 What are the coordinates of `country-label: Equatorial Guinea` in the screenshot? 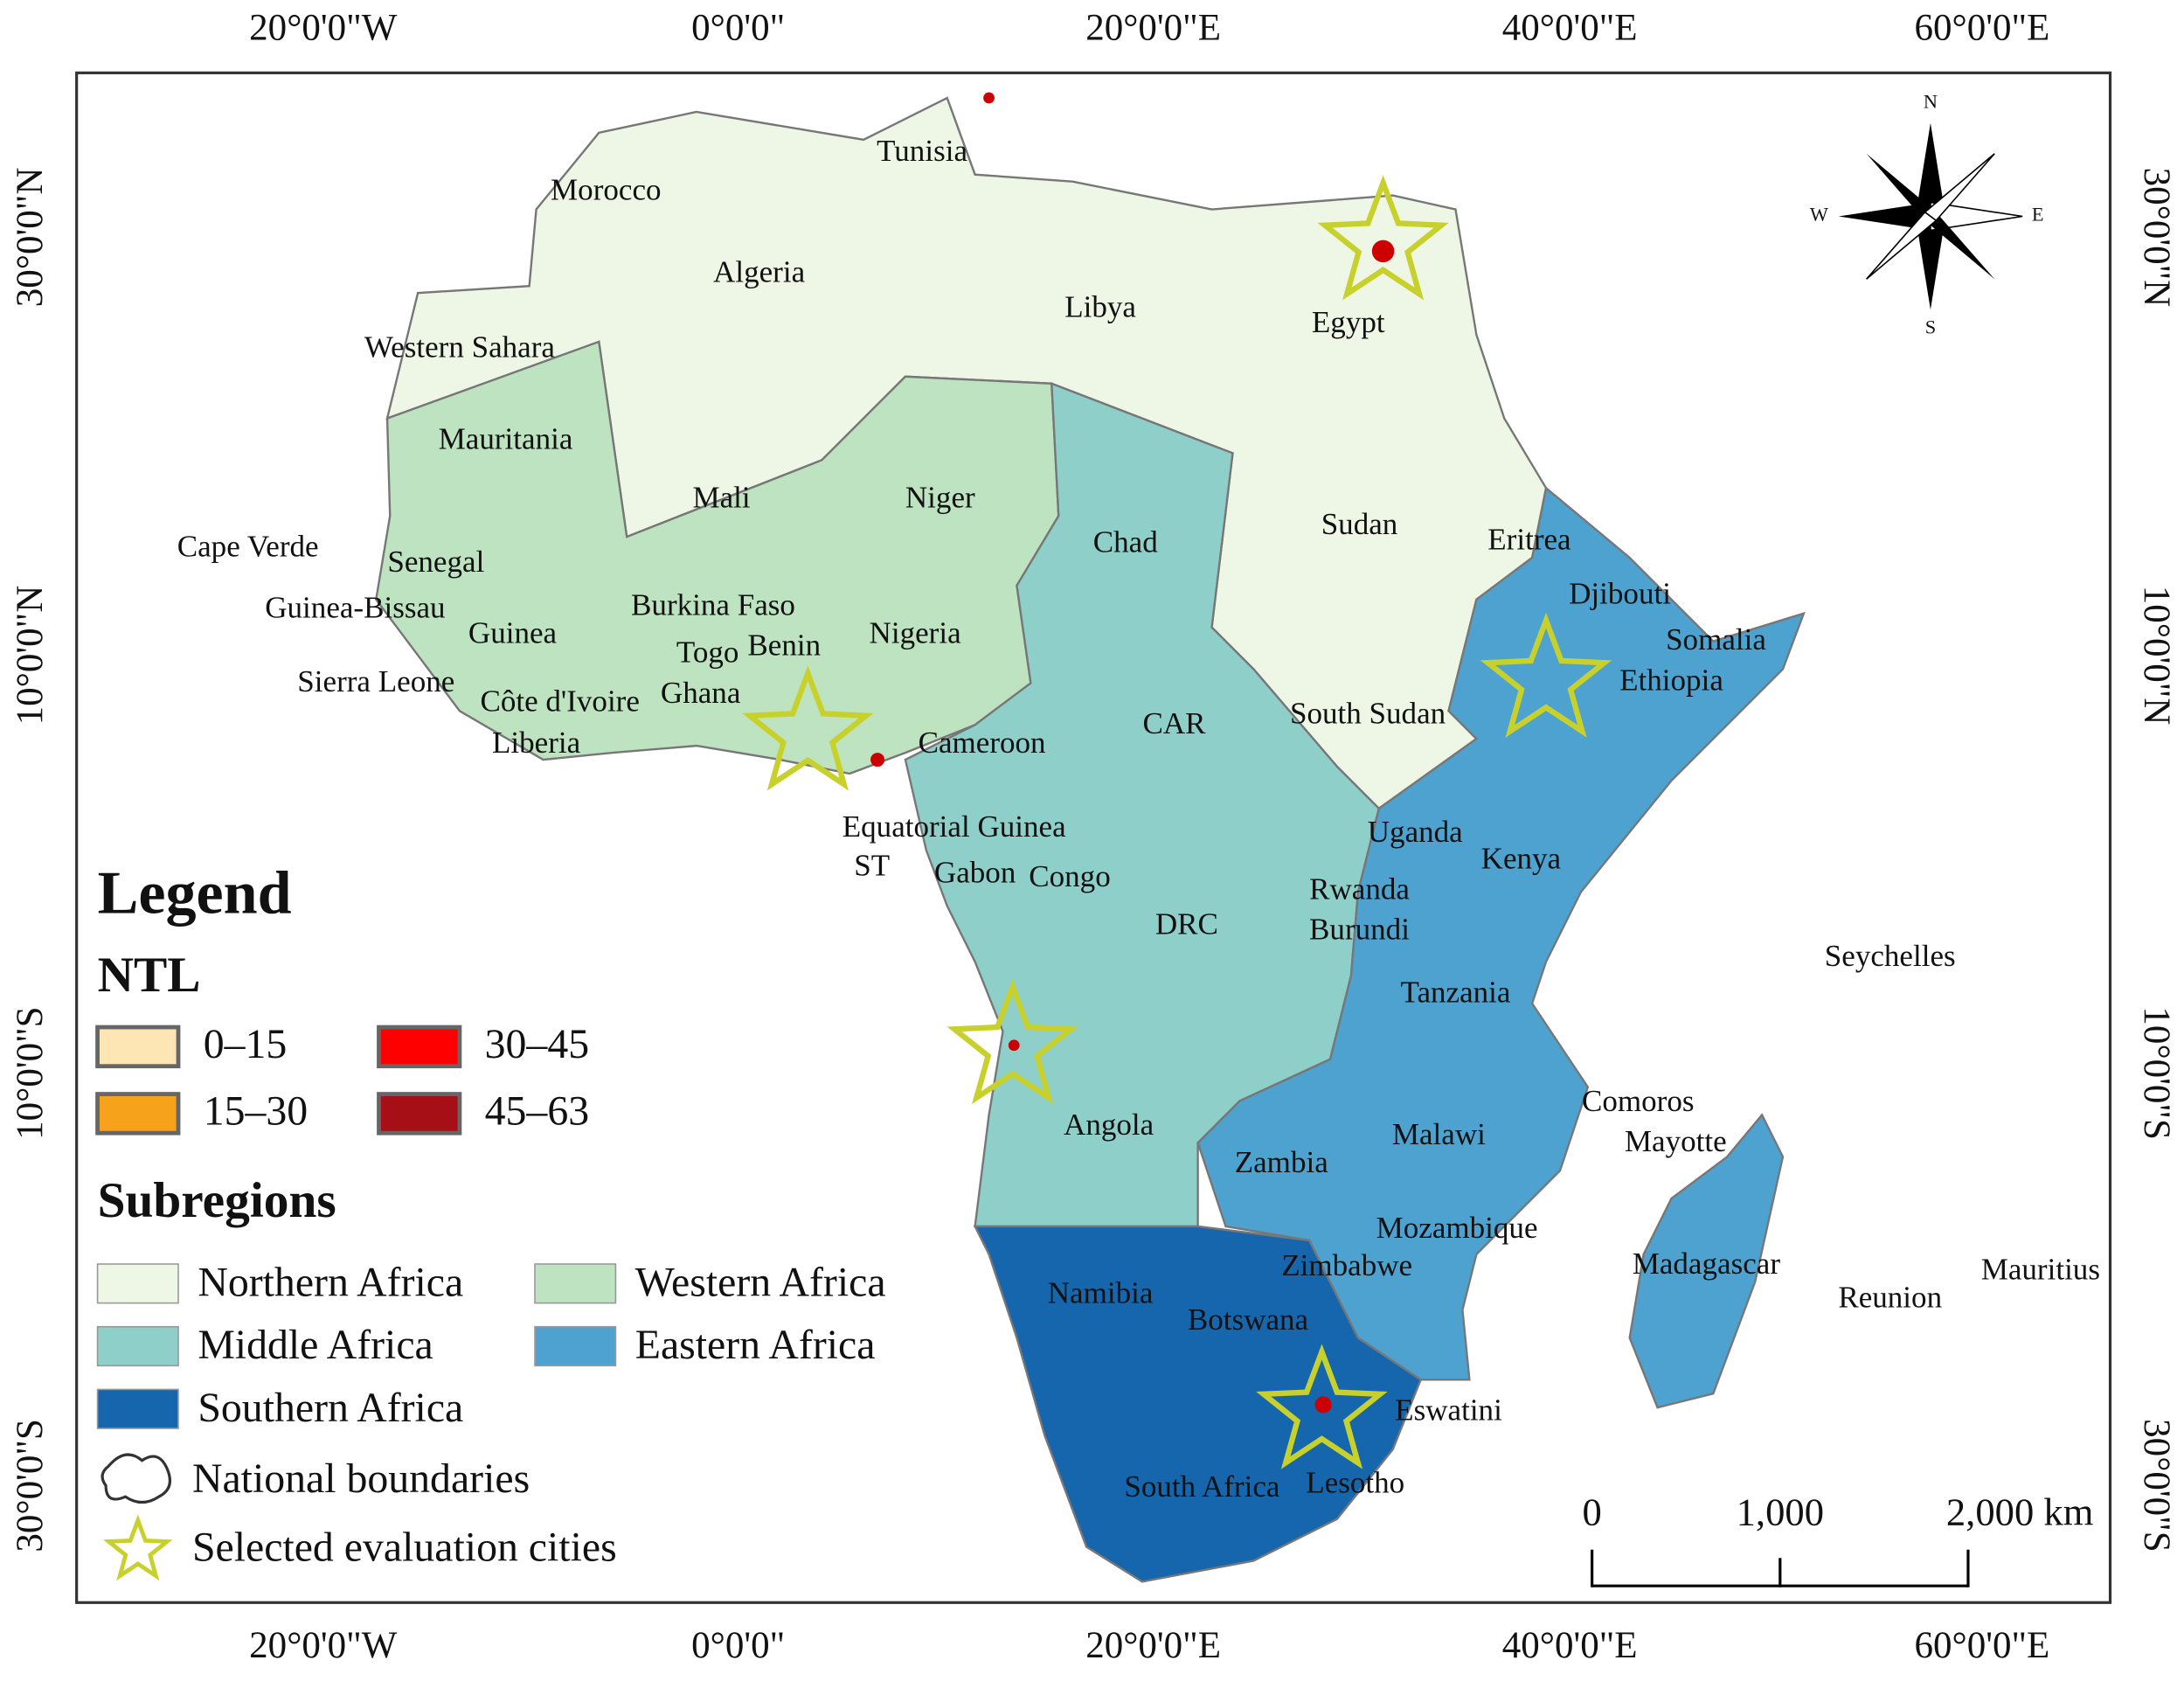 It's located at (954, 827).